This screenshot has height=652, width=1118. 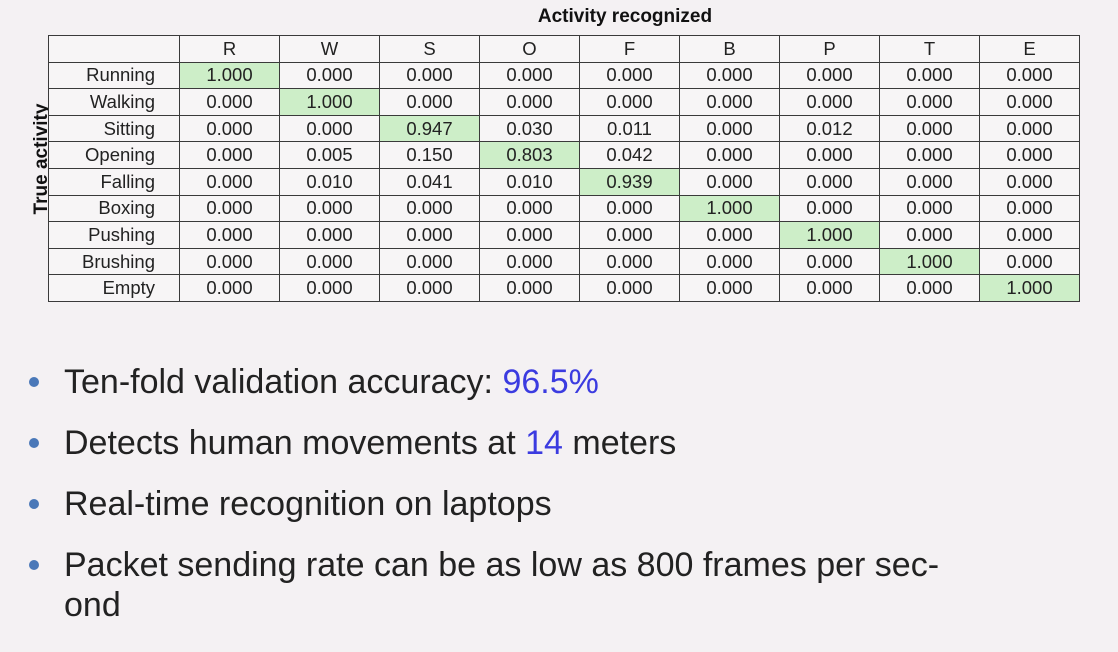 What do you see at coordinates (566, 443) in the screenshot?
I see `bullet-item: Detects human movements at 14 meters` at bounding box center [566, 443].